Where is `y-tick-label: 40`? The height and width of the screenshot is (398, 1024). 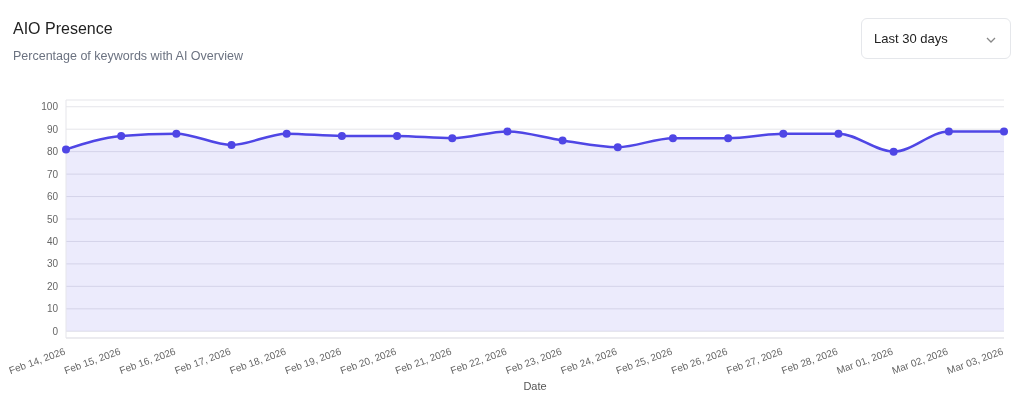
y-tick-label: 40 is located at coordinates (52, 241).